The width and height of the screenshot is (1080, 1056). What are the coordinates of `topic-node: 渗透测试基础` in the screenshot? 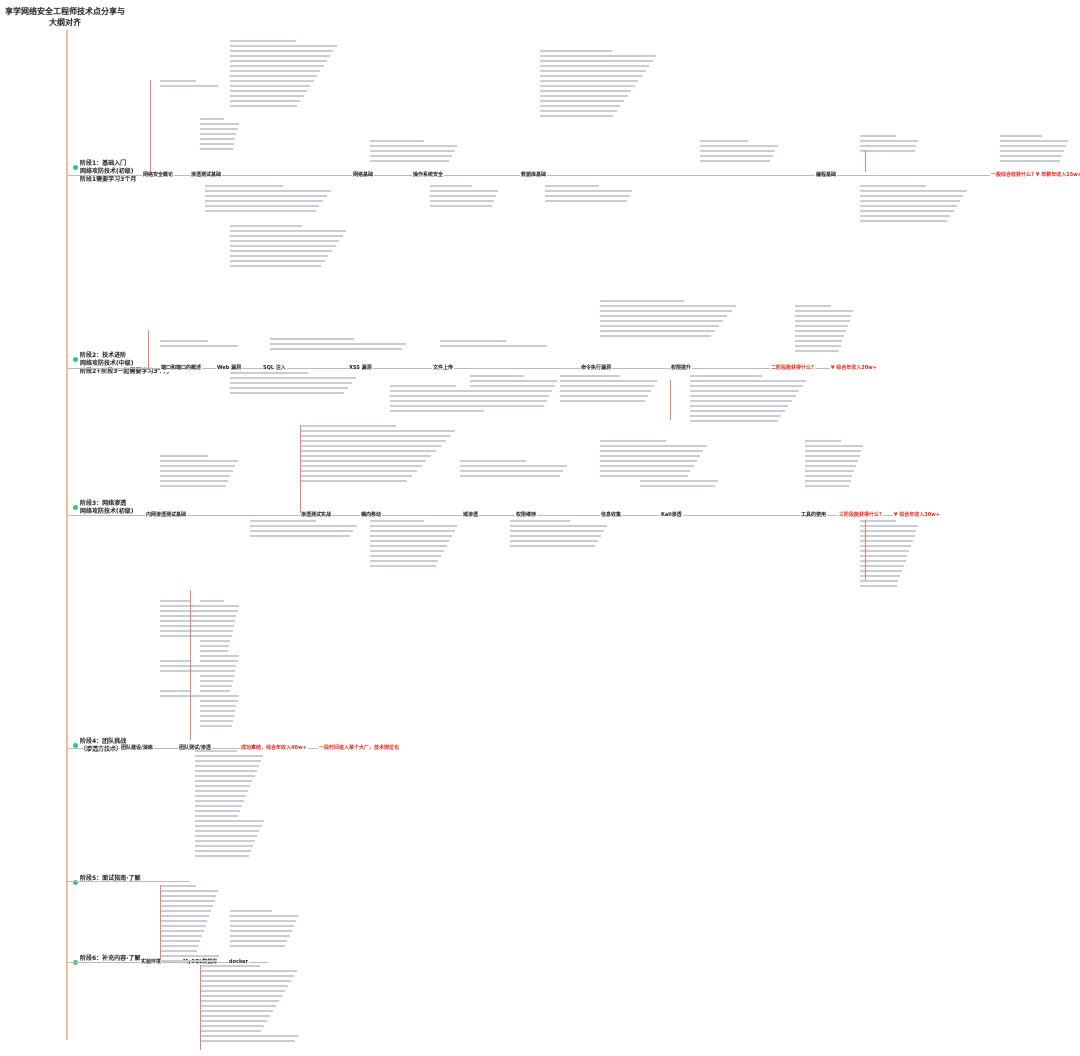 It's located at (206, 175).